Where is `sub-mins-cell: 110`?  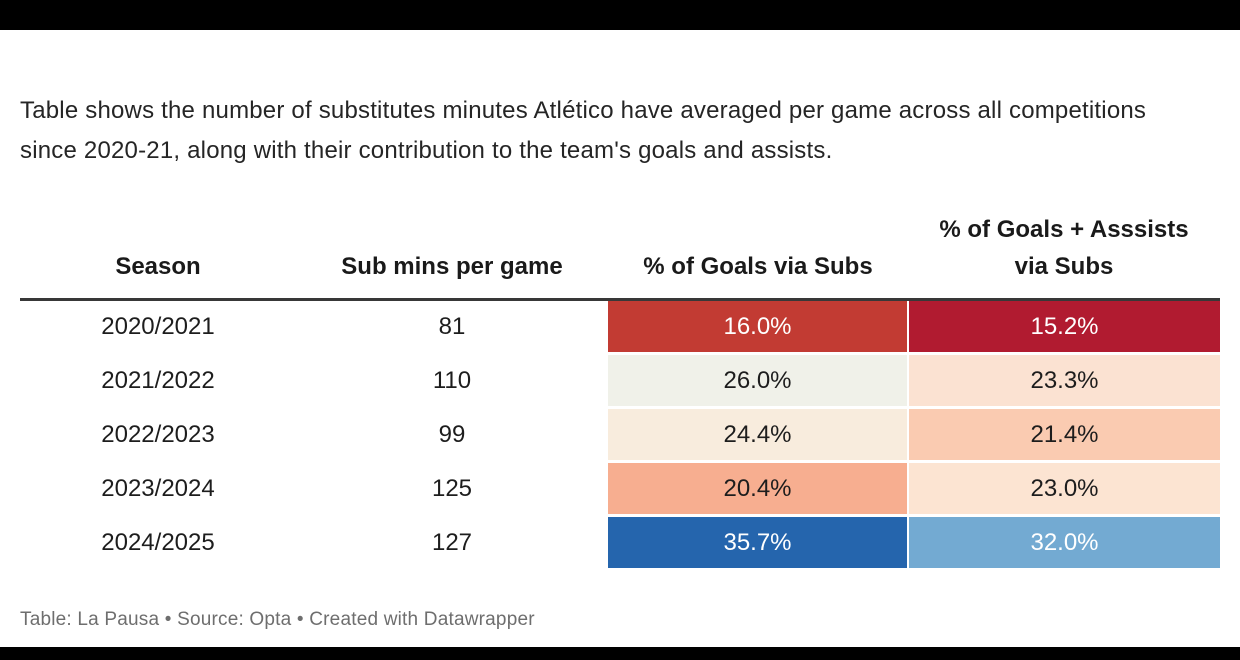
sub-mins-cell: 110 is located at coordinates (452, 381).